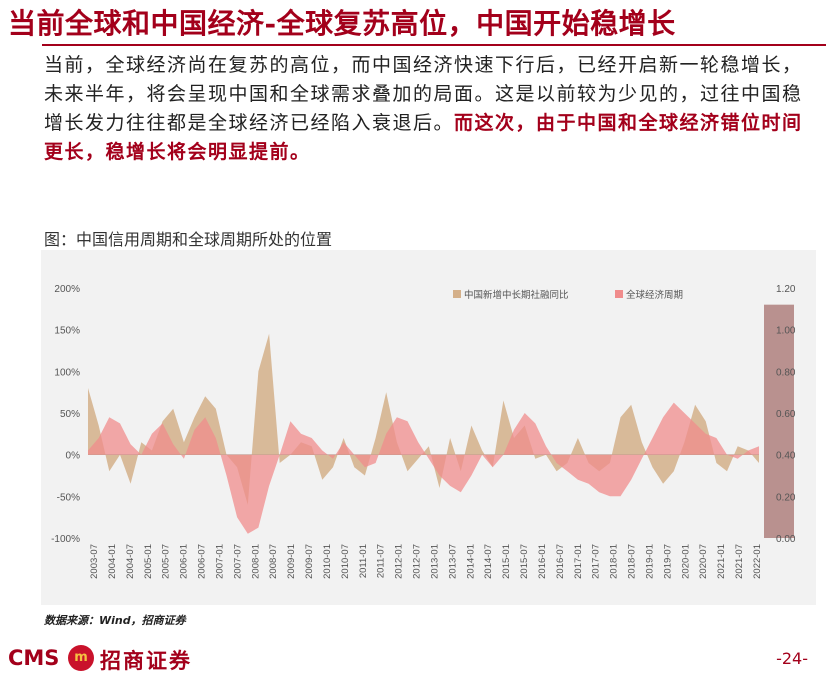  Describe the element at coordinates (757, 561) in the screenshot. I see `x-axis-tick-label: 2022-01` at that location.